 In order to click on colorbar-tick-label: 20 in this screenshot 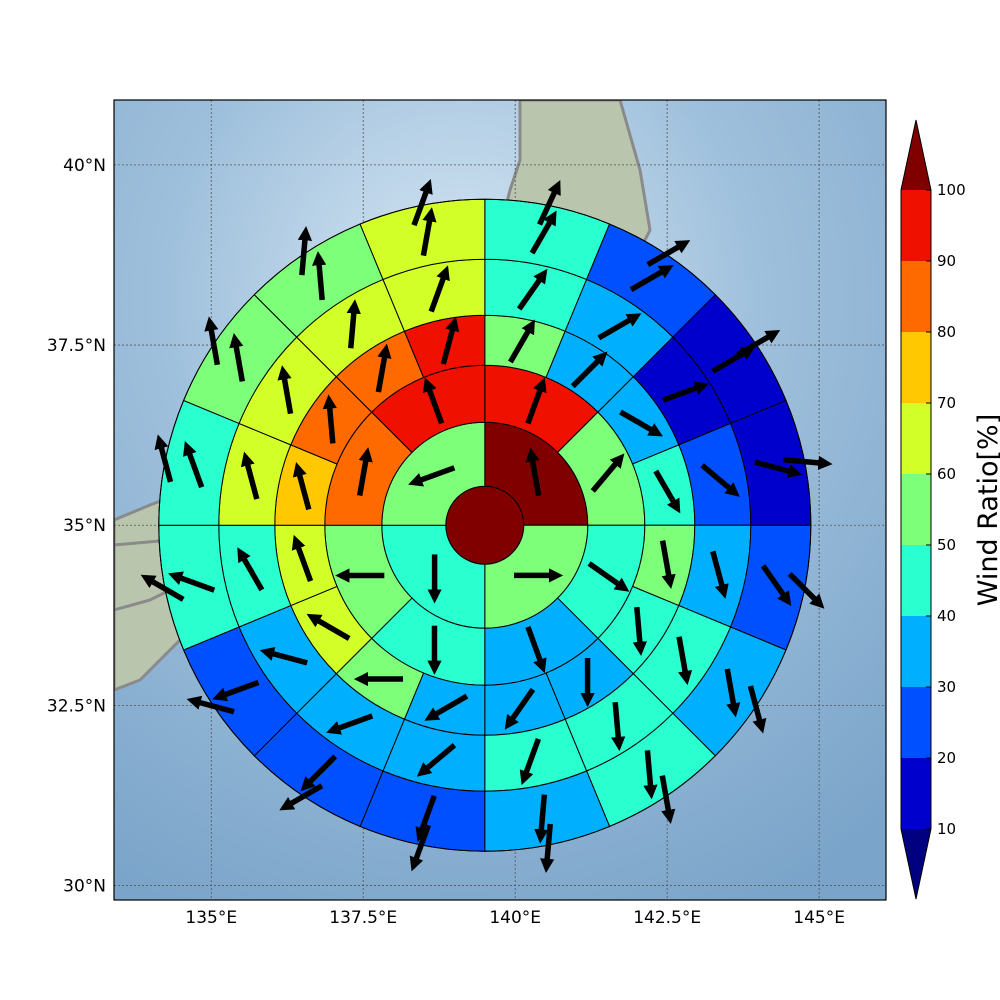, I will do `click(946, 758)`.